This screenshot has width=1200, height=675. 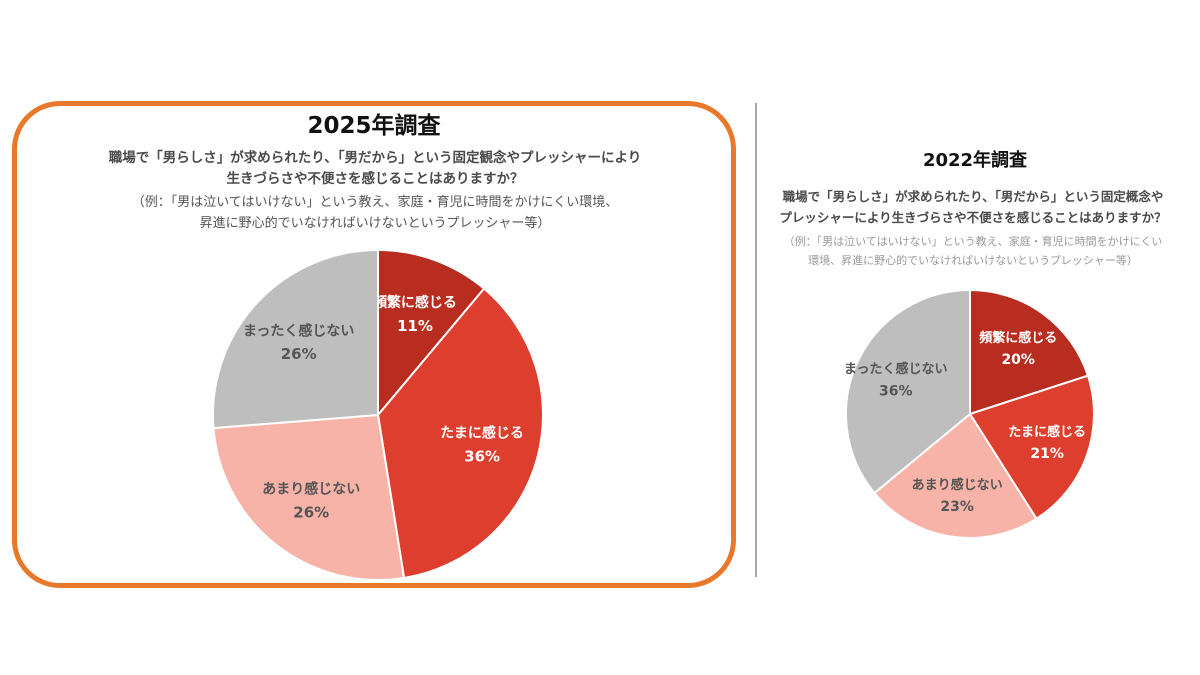 What do you see at coordinates (298, 330) in the screenshot?
I see `pie-2025-slice-3-label: まったく感じない` at bounding box center [298, 330].